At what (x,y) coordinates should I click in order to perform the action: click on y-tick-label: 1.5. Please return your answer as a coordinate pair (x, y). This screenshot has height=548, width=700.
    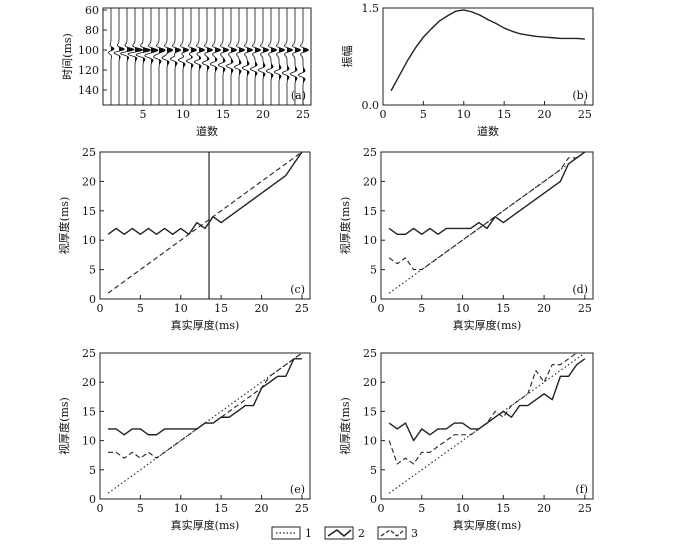
    Looking at the image, I should click on (371, 8).